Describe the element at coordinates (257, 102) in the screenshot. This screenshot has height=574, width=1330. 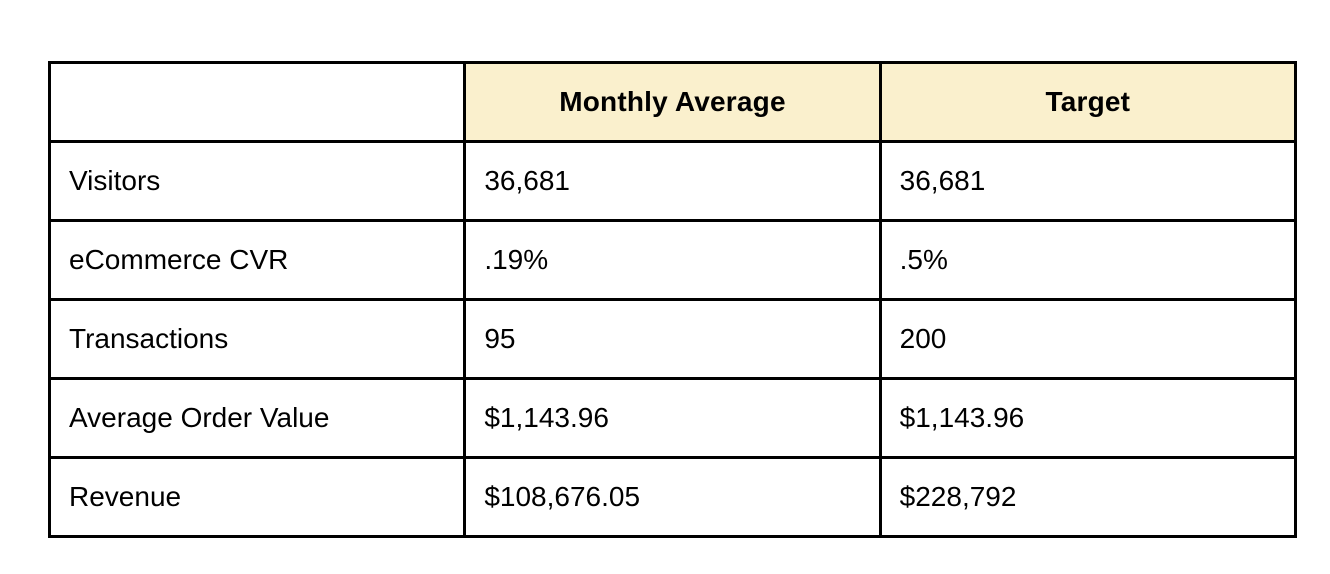
I see `corner-cell` at that location.